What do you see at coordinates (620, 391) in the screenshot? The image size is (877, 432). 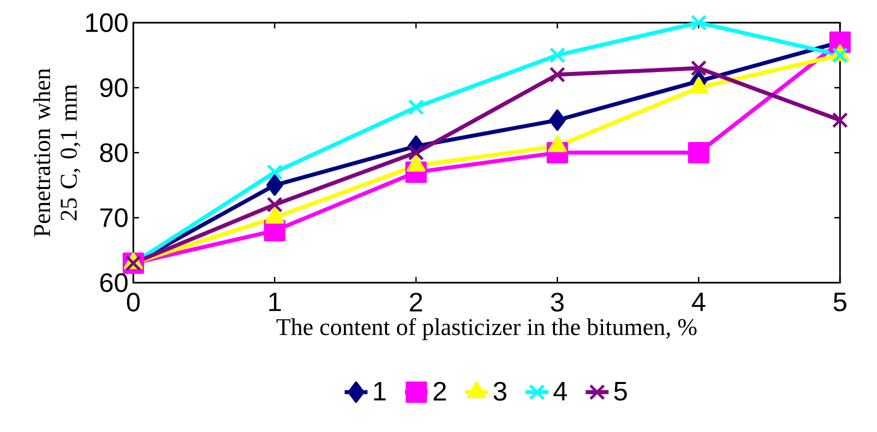 I see `legend-label: 5` at bounding box center [620, 391].